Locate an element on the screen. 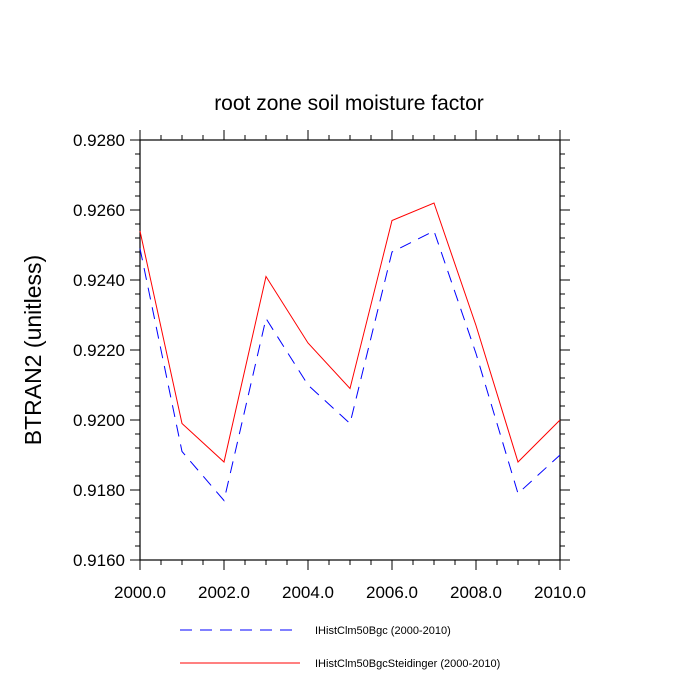 This screenshot has width=700, height=700. y-axis-label: BTRAN2 (unitless) is located at coordinates (33, 350).